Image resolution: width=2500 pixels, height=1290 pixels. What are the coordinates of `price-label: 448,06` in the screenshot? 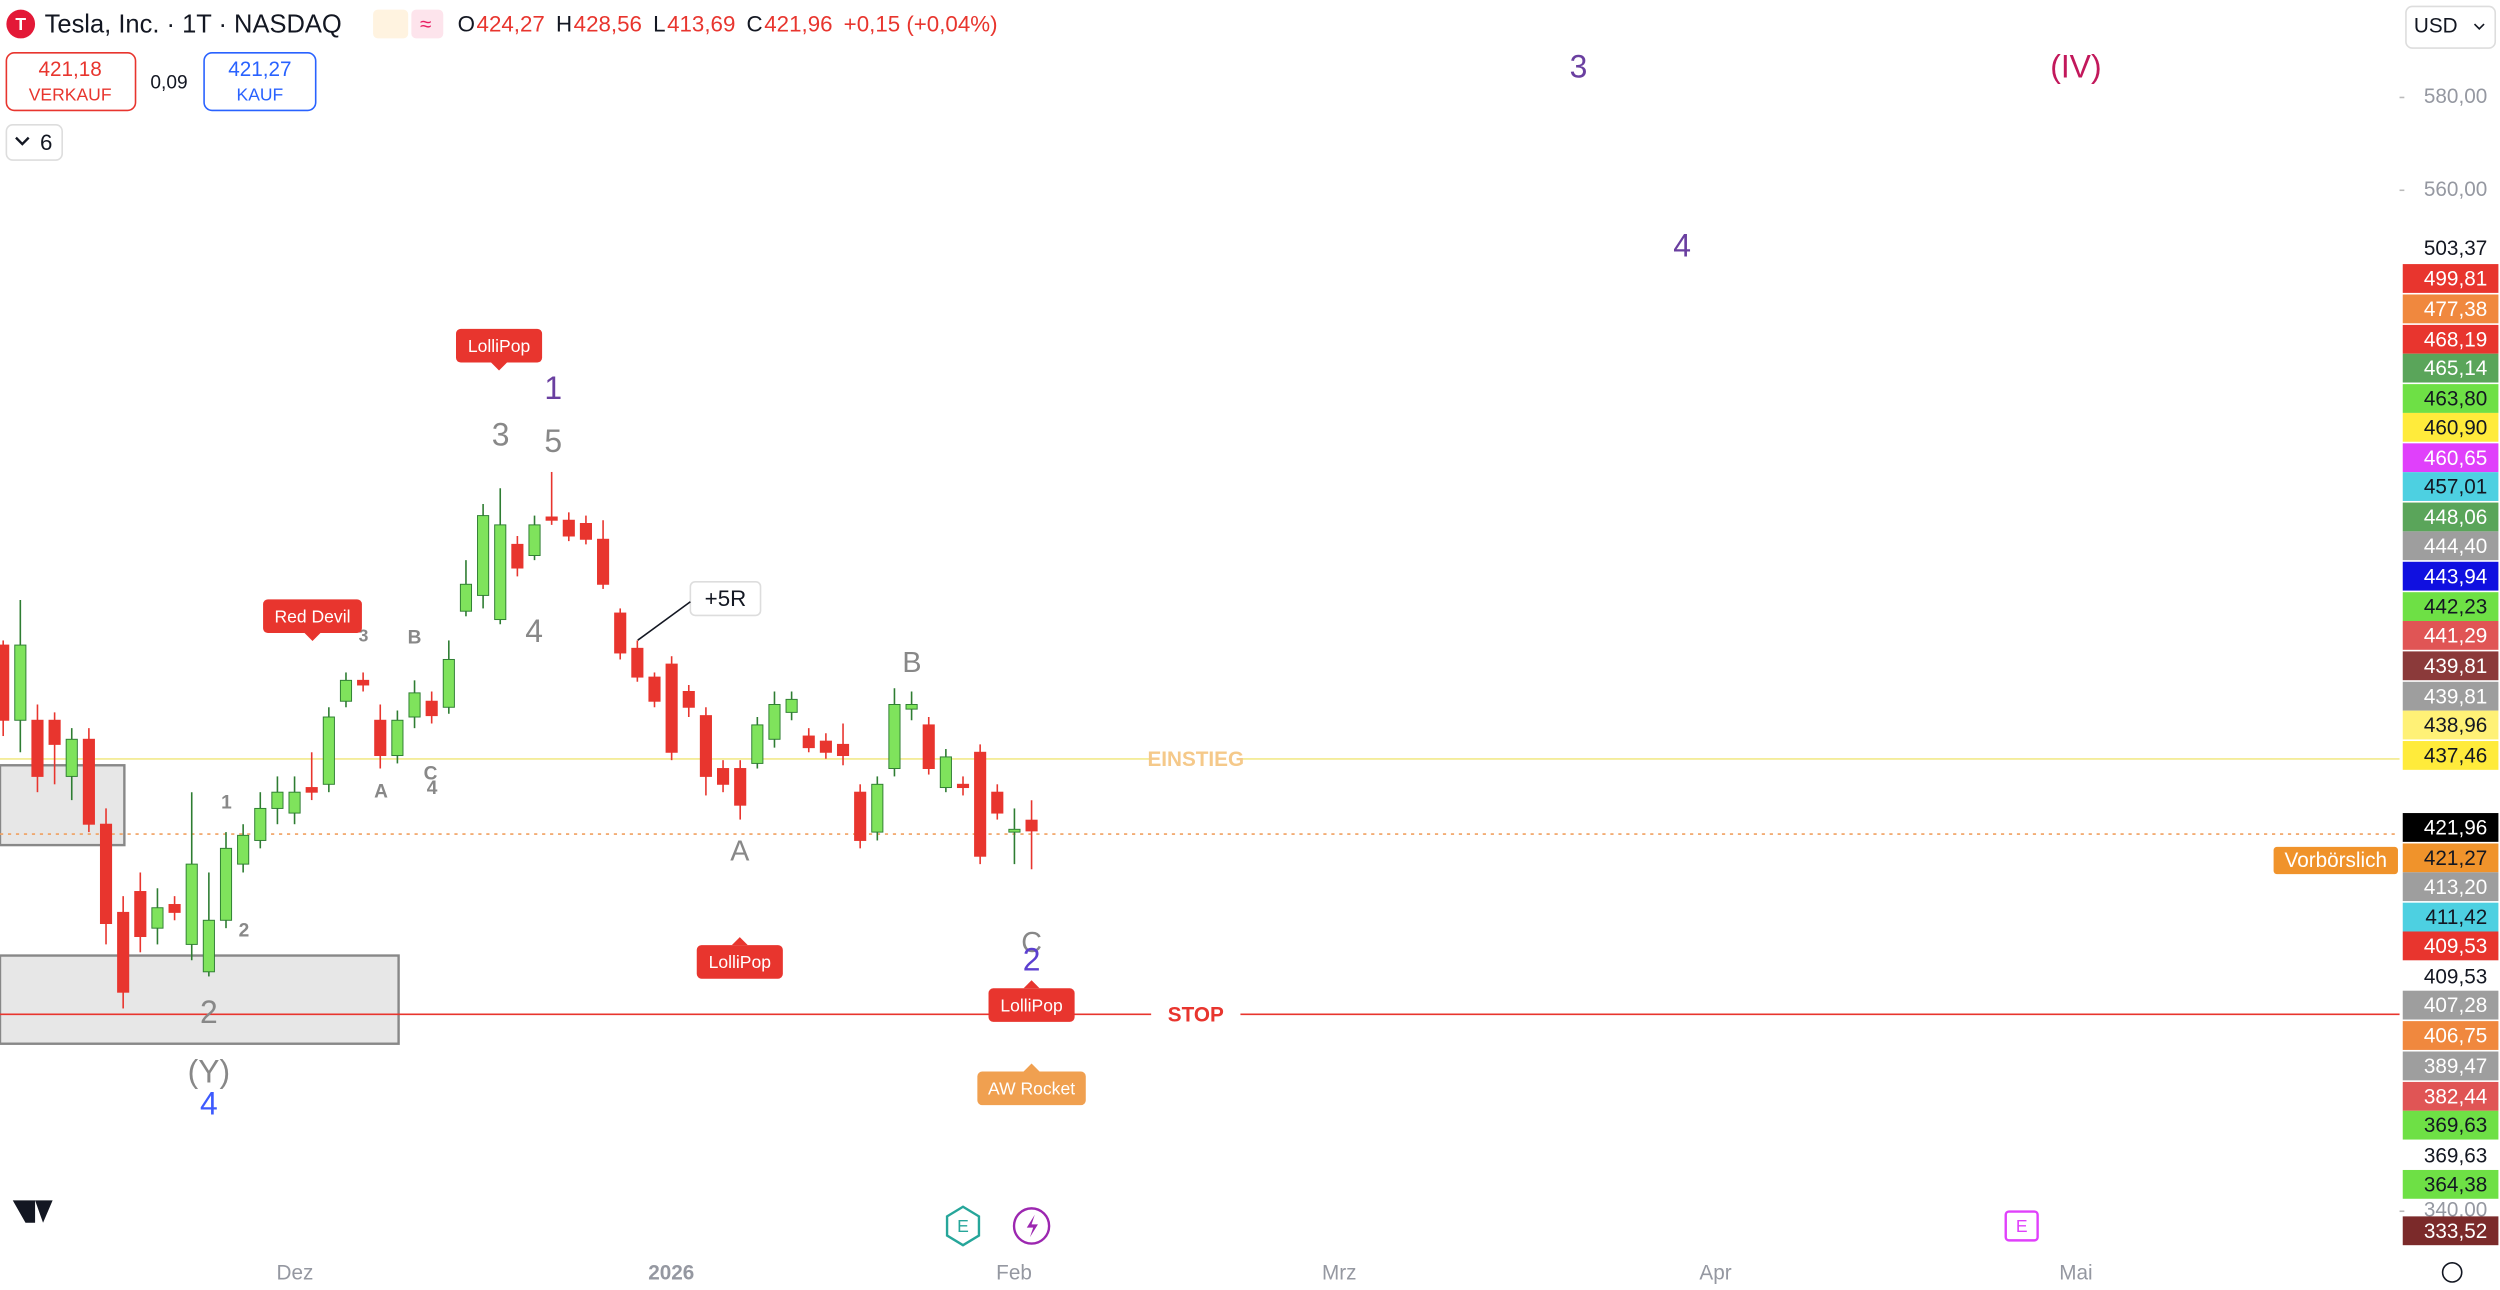 It's located at (2455, 517).